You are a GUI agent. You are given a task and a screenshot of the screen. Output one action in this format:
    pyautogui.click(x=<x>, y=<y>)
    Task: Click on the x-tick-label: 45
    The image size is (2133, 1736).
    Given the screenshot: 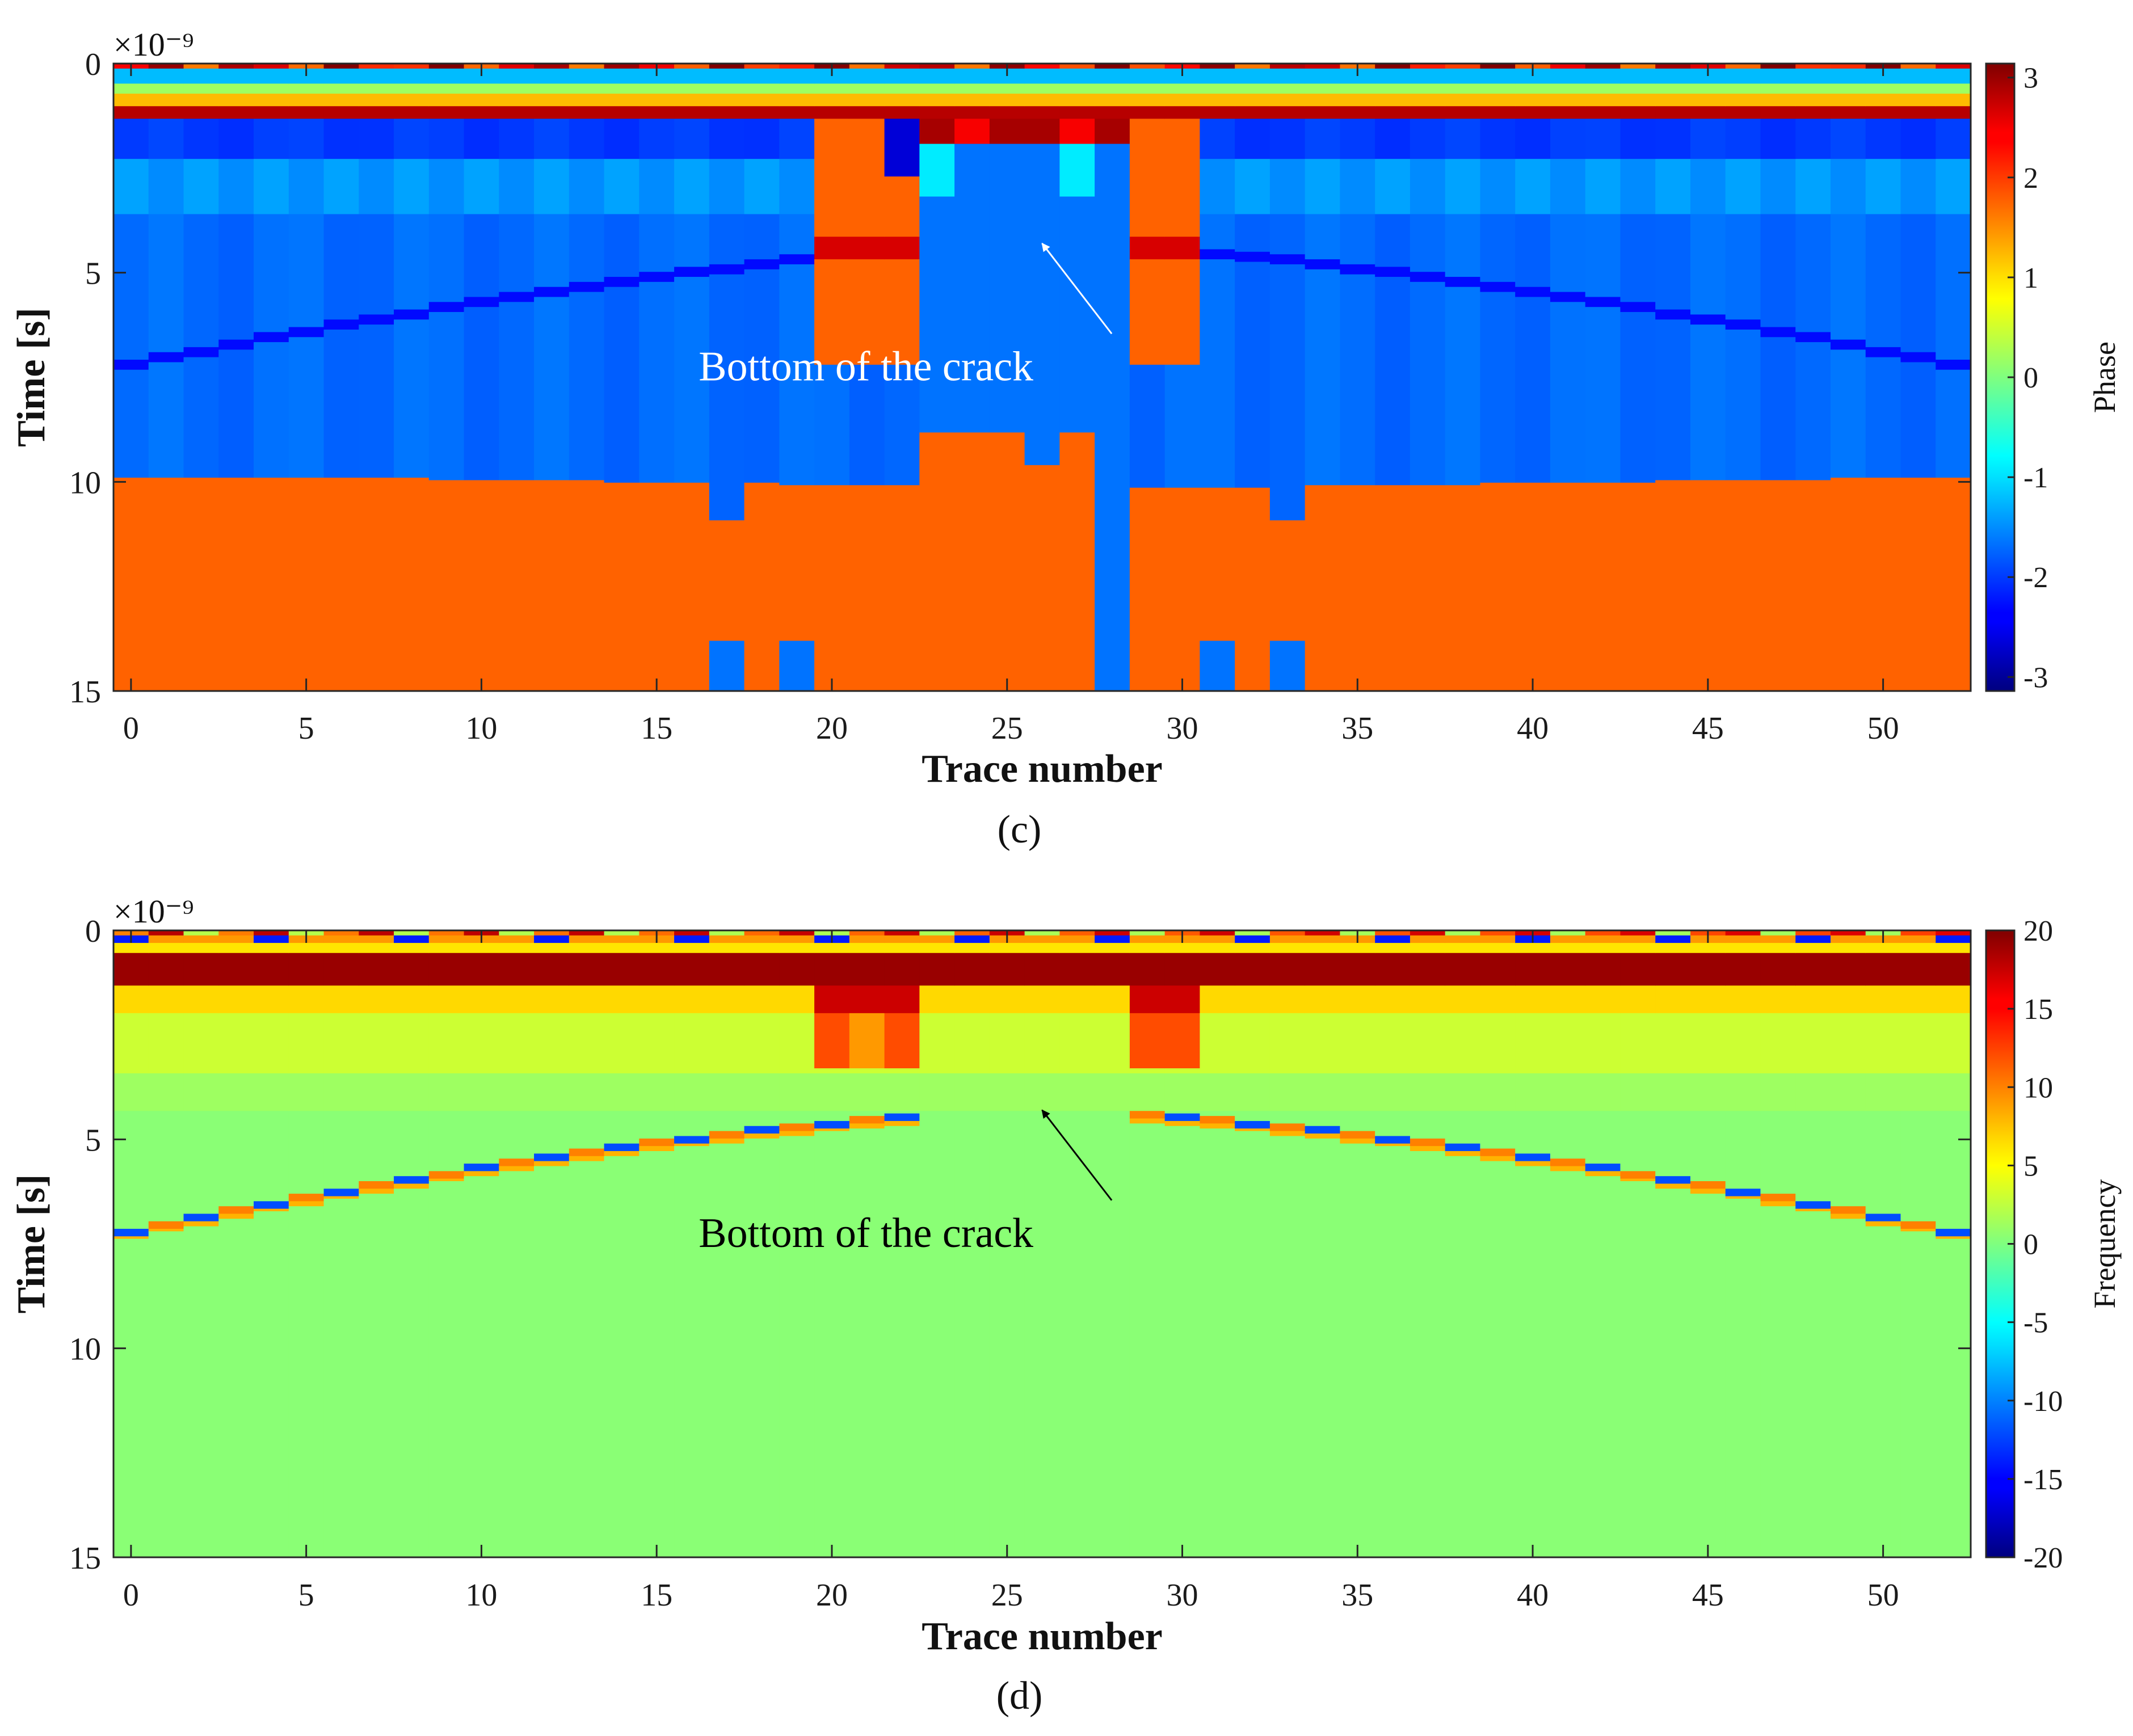 What is the action you would take?
    pyautogui.click(x=1708, y=728)
    